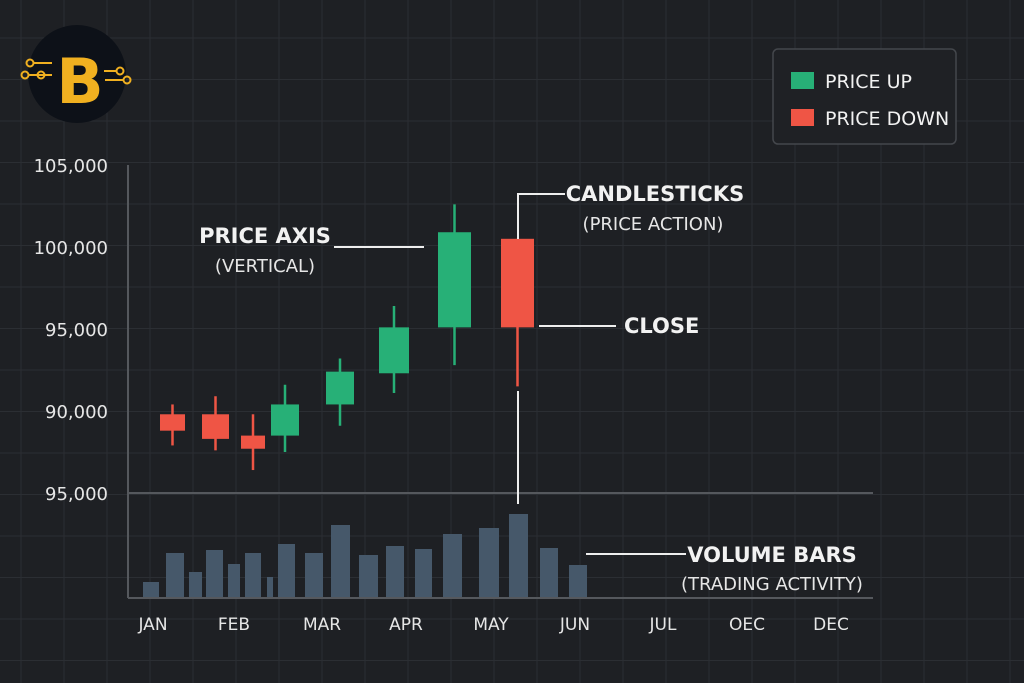 The height and width of the screenshot is (683, 1024). I want to click on x-tick-label: MAY, so click(491, 625).